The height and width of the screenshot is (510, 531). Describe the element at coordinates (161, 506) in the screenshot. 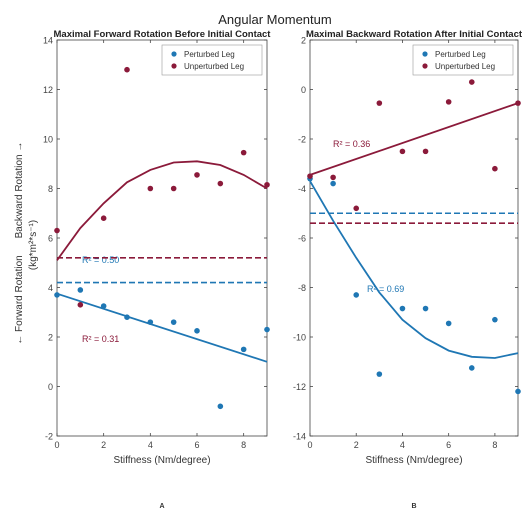

I see `panel-label: A` at that location.